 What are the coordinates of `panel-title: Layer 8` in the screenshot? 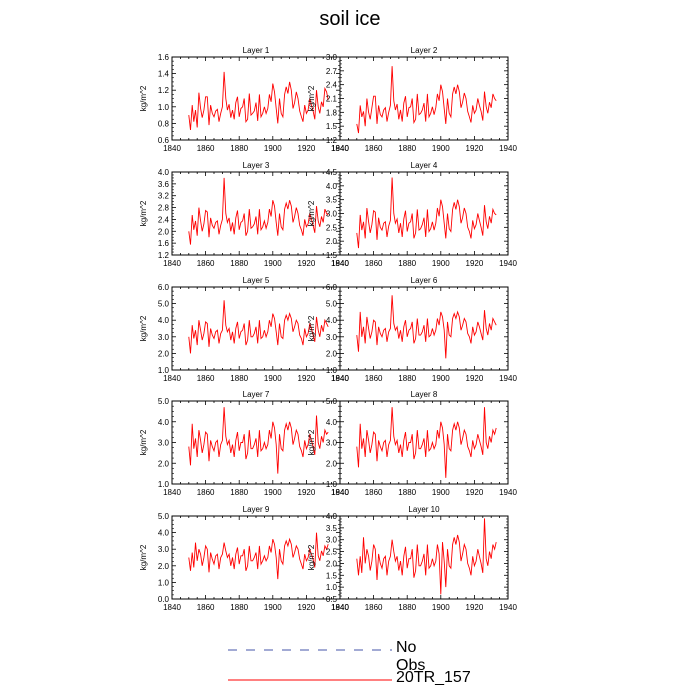 It's located at (424, 394).